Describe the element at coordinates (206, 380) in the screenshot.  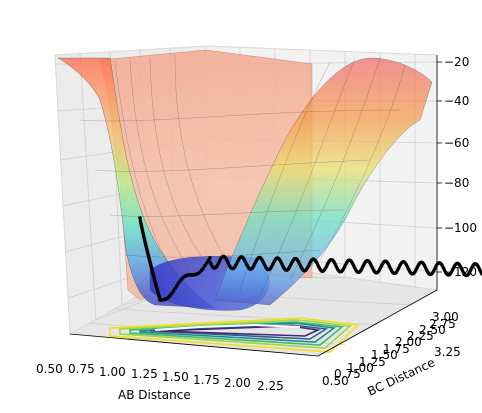
I see `x-tick-label: 1.75` at that location.